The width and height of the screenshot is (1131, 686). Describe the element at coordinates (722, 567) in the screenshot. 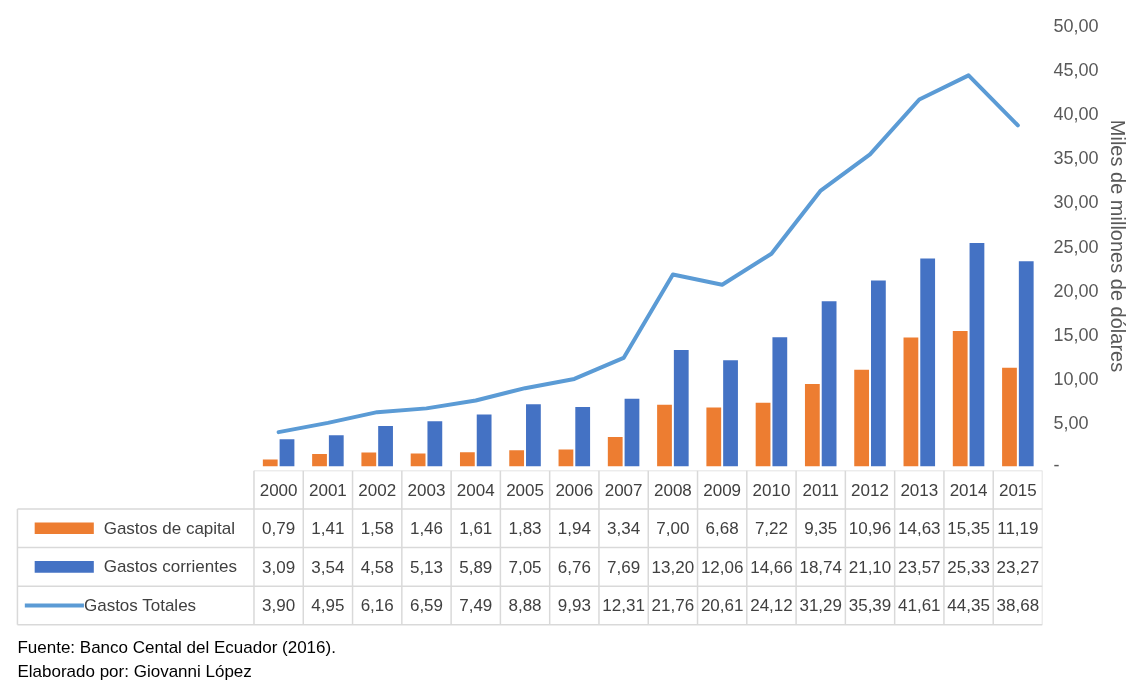

I see `data-label: 12,06` at that location.